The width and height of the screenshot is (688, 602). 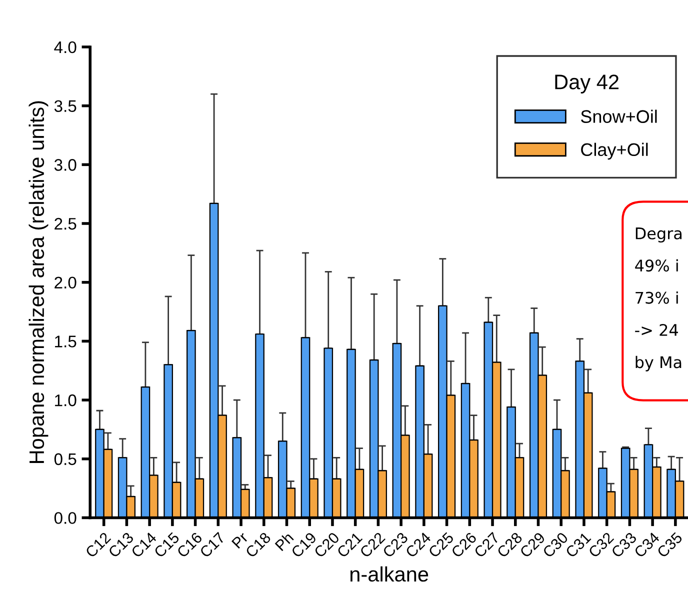 What do you see at coordinates (65, 342) in the screenshot?
I see `y-tick-label: 1.5` at bounding box center [65, 342].